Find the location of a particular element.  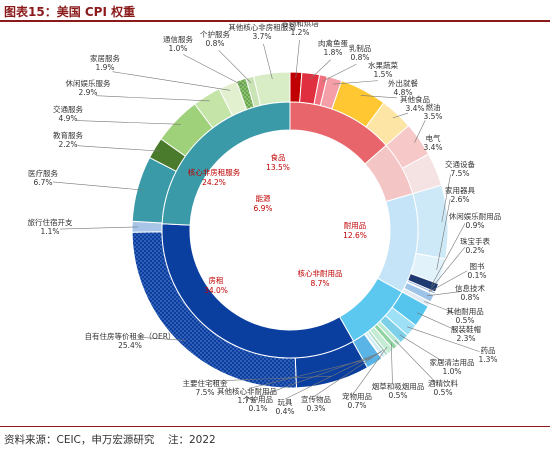

footer: 资料来源：CEIC，申万宏源研究 注：2022 is located at coordinates (275, 438).